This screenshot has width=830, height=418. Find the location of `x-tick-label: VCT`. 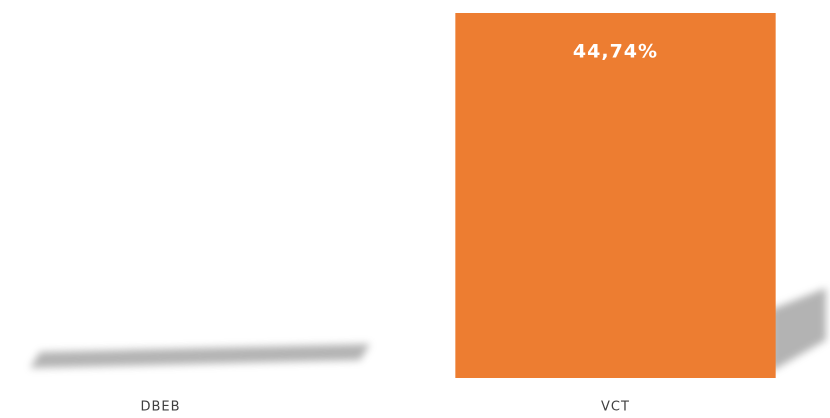

x-tick-label: VCT is located at coordinates (615, 407).